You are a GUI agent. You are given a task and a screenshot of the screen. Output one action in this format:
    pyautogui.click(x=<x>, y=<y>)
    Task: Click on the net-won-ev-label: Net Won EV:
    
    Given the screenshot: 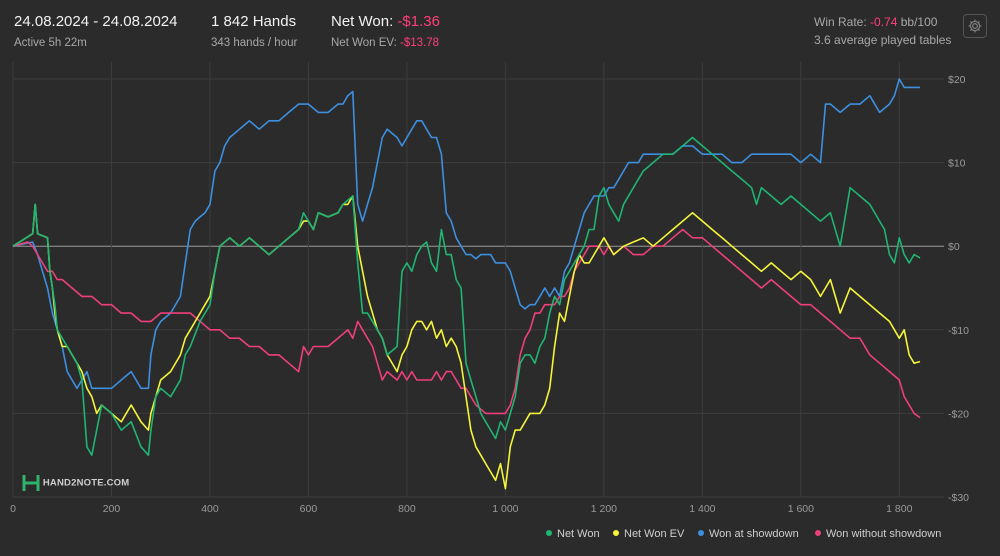 What is the action you would take?
    pyautogui.click(x=364, y=43)
    